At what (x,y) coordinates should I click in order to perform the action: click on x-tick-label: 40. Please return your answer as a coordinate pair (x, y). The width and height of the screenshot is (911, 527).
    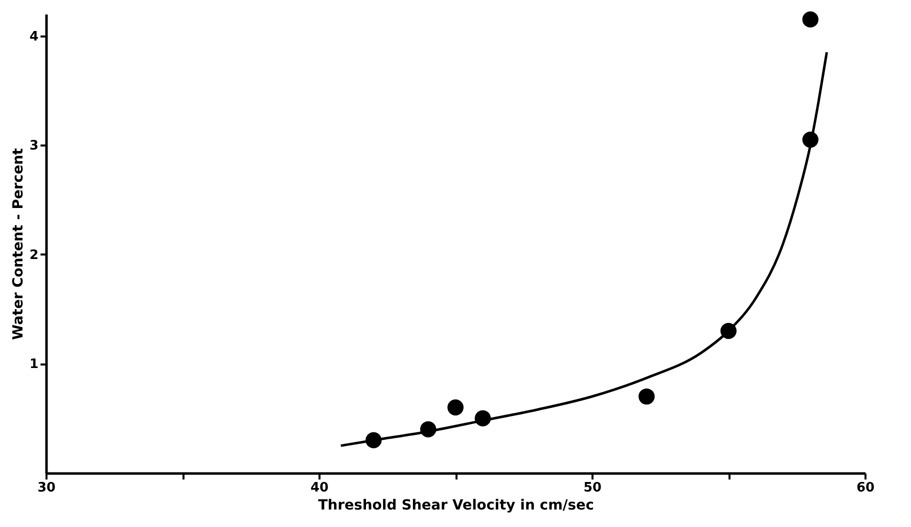
    Looking at the image, I should click on (319, 488).